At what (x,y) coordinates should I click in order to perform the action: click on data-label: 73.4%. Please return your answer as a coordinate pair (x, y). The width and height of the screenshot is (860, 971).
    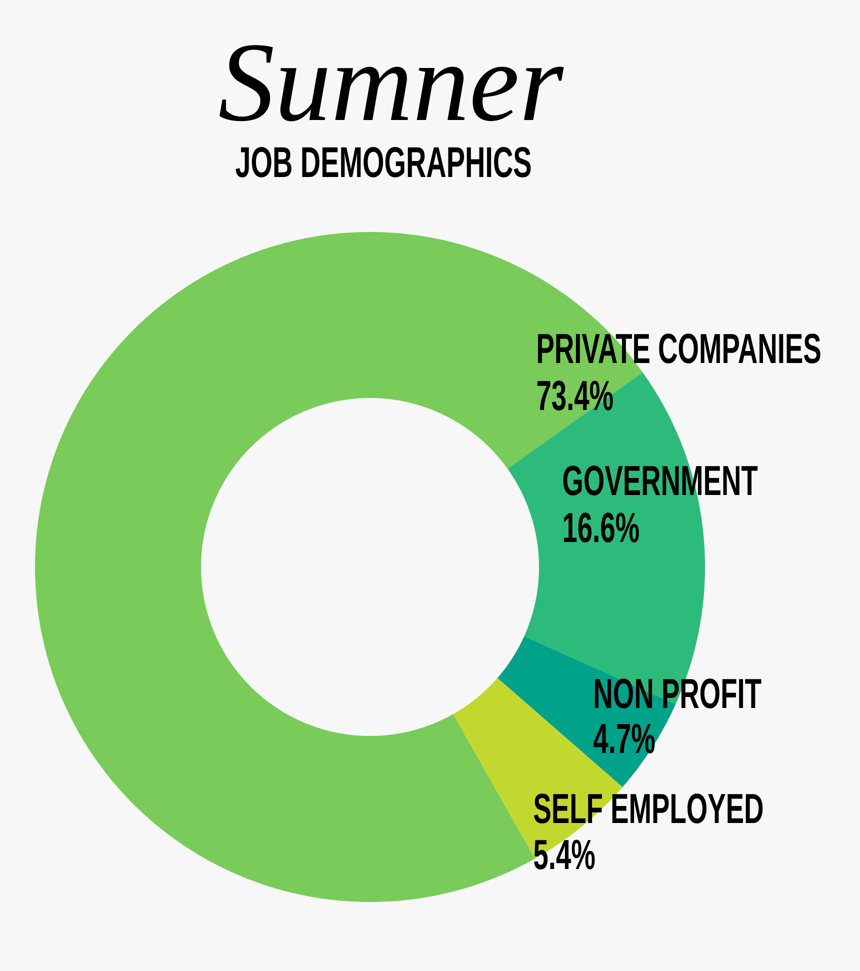
    Looking at the image, I should click on (575, 395).